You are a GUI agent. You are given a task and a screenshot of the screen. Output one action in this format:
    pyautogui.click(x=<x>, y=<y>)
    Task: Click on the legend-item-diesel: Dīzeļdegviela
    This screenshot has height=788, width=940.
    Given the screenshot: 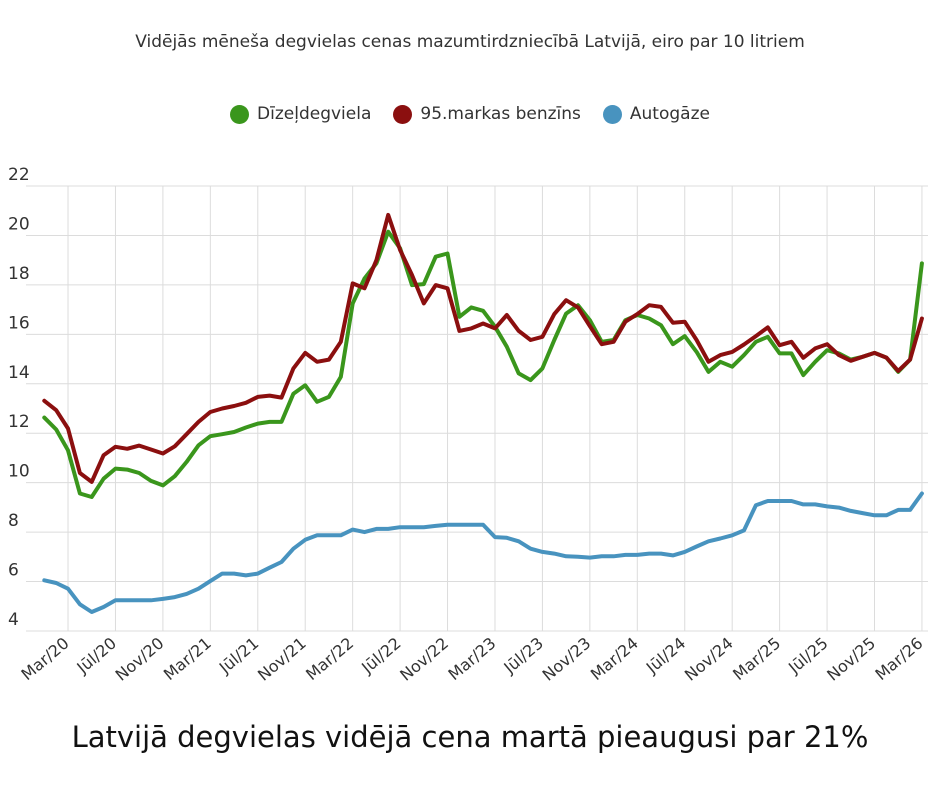 What is the action you would take?
    pyautogui.click(x=300, y=114)
    